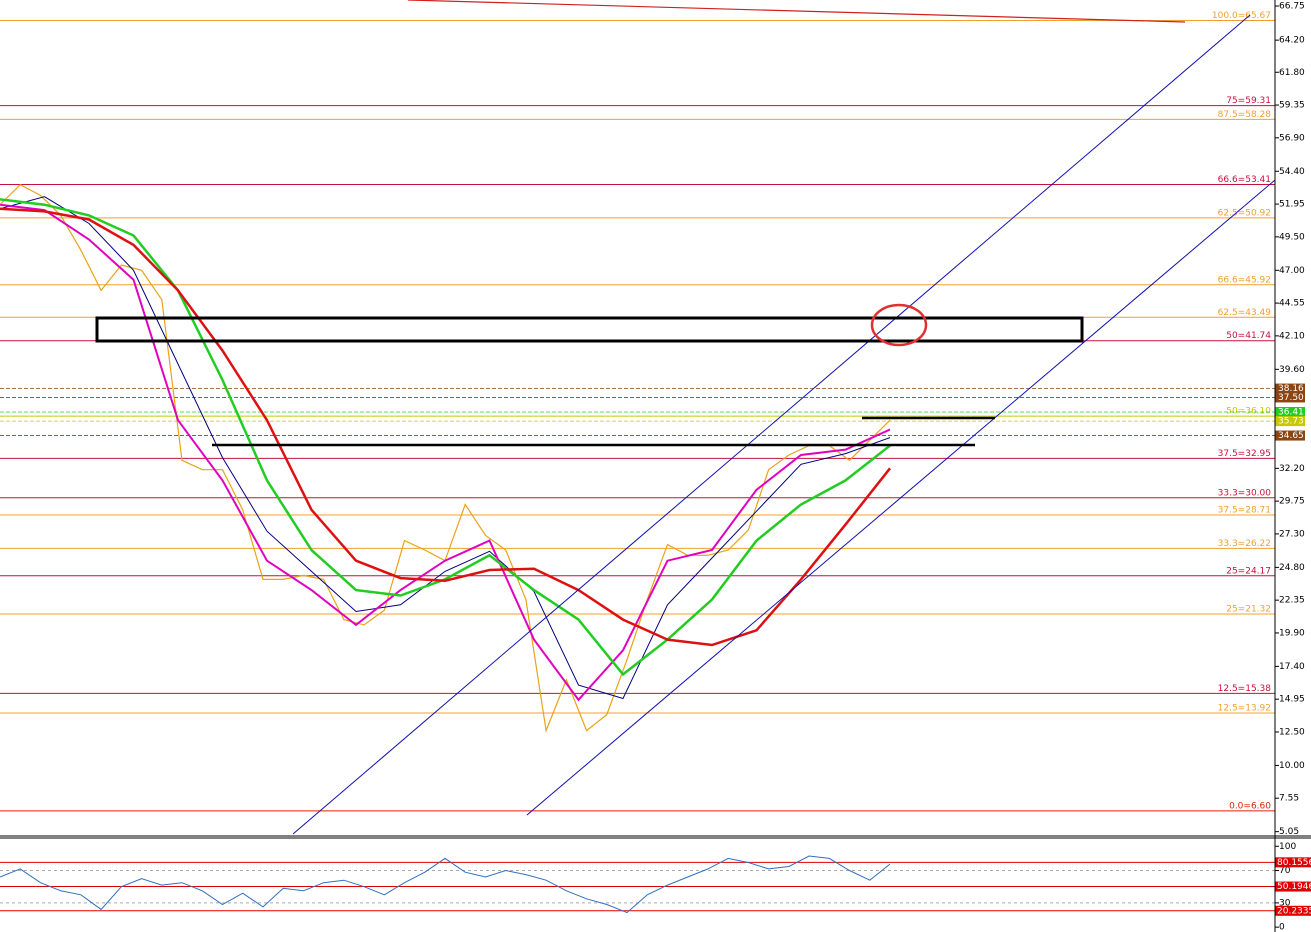 This screenshot has width=1311, height=932. What do you see at coordinates (796, 11) in the screenshot?
I see `trend-line` at bounding box center [796, 11].